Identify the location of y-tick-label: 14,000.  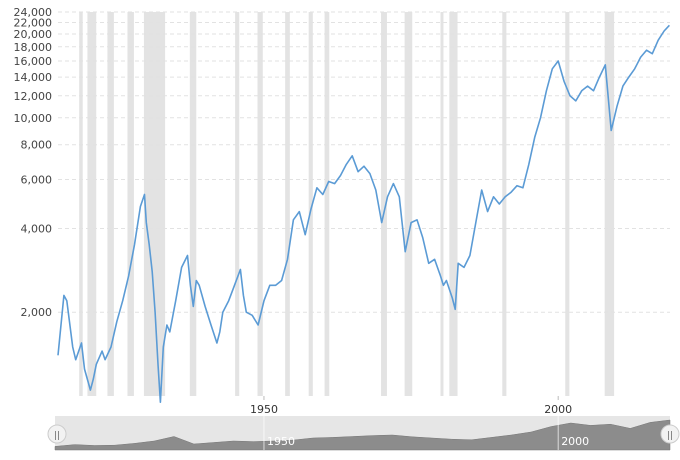
(33, 77).